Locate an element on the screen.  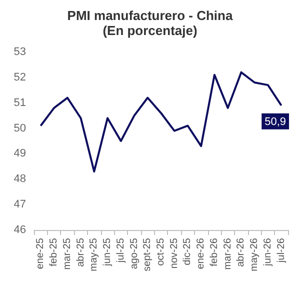
x-tick-label: abr-25 is located at coordinates (80, 252).